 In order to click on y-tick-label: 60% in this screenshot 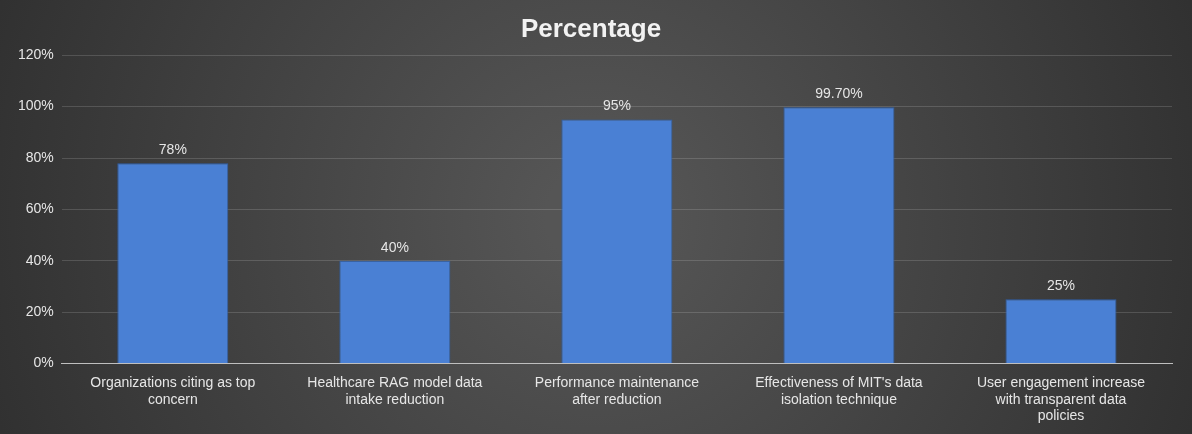, I will do `click(39, 208)`.